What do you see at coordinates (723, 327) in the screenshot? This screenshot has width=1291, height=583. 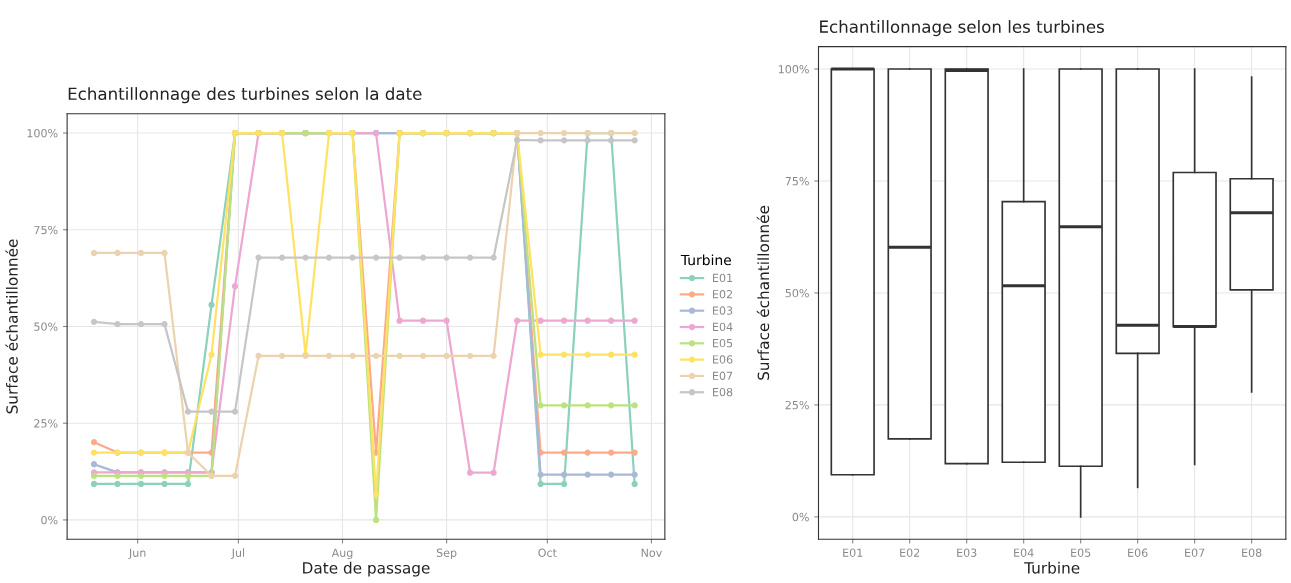 I see `legend-label: E04` at bounding box center [723, 327].